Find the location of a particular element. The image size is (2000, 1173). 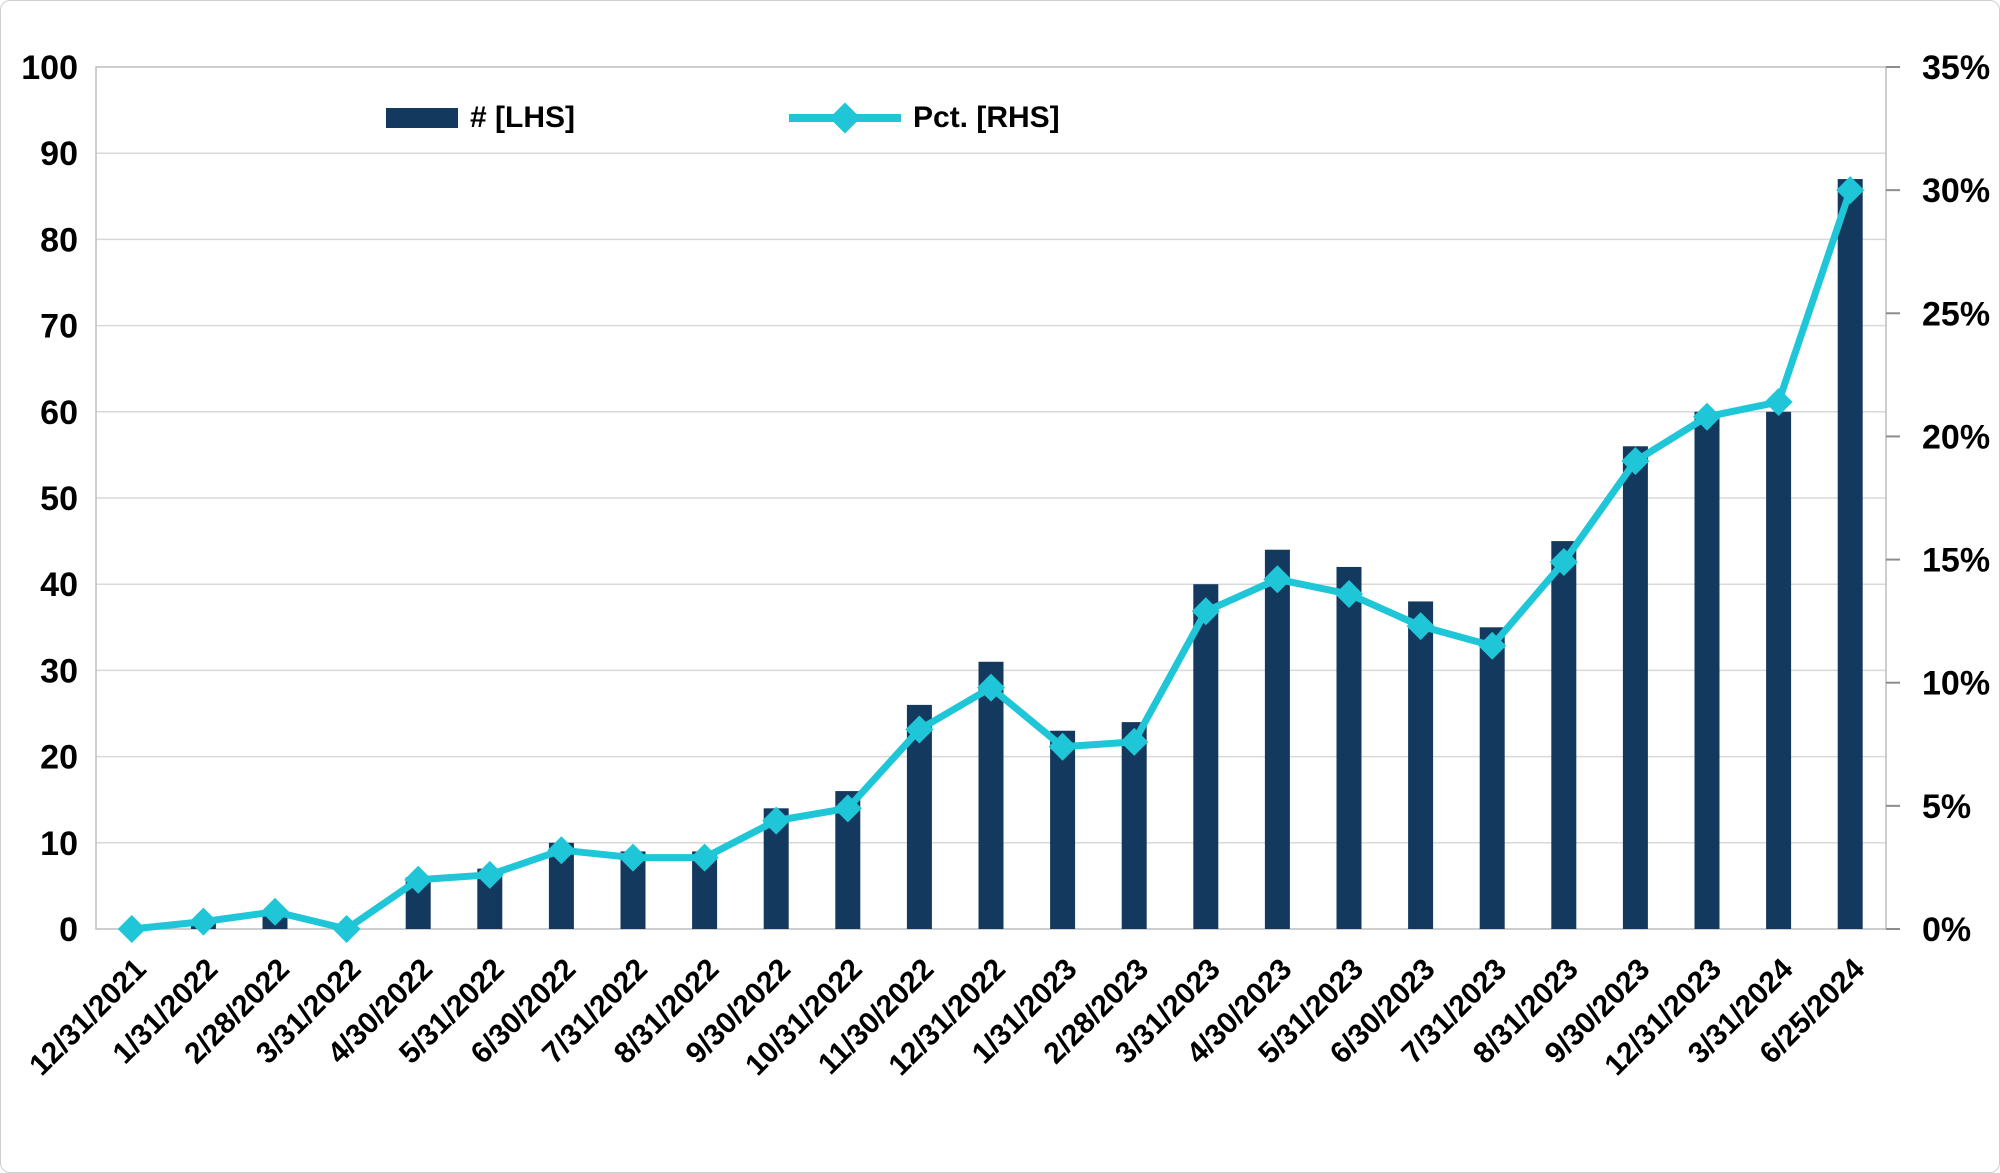

right-axis-tick-label: 25% is located at coordinates (1956, 314).